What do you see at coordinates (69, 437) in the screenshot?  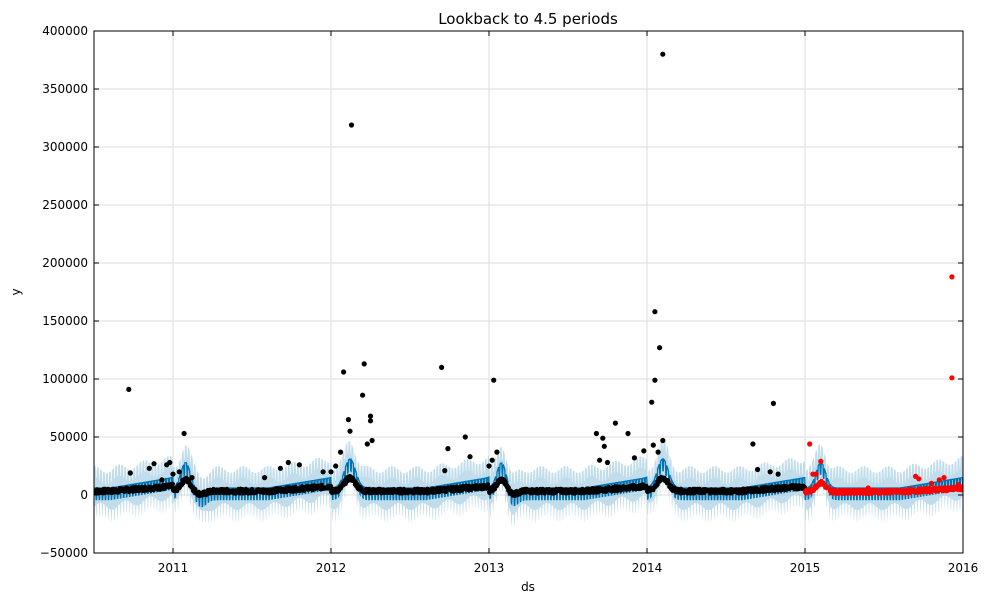 I see `y-tick-label: 50000` at bounding box center [69, 437].